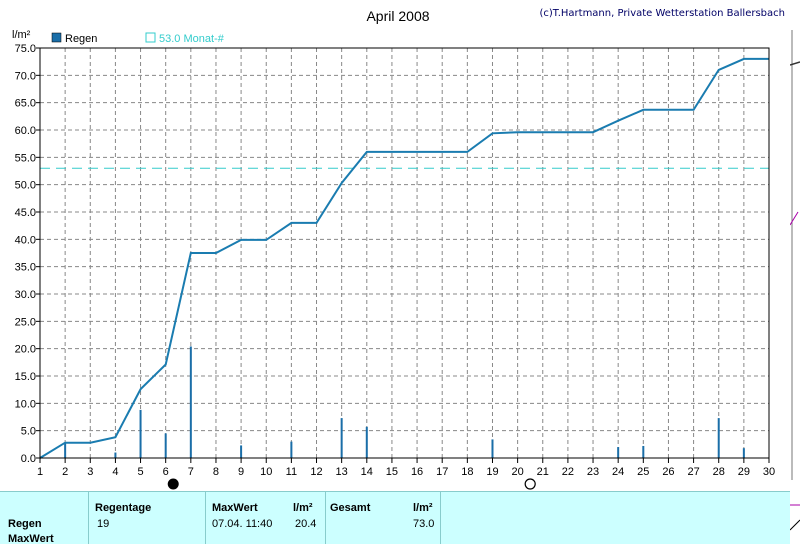  Describe the element at coordinates (25, 322) in the screenshot. I see `y-tick-label: 25.0` at that location.